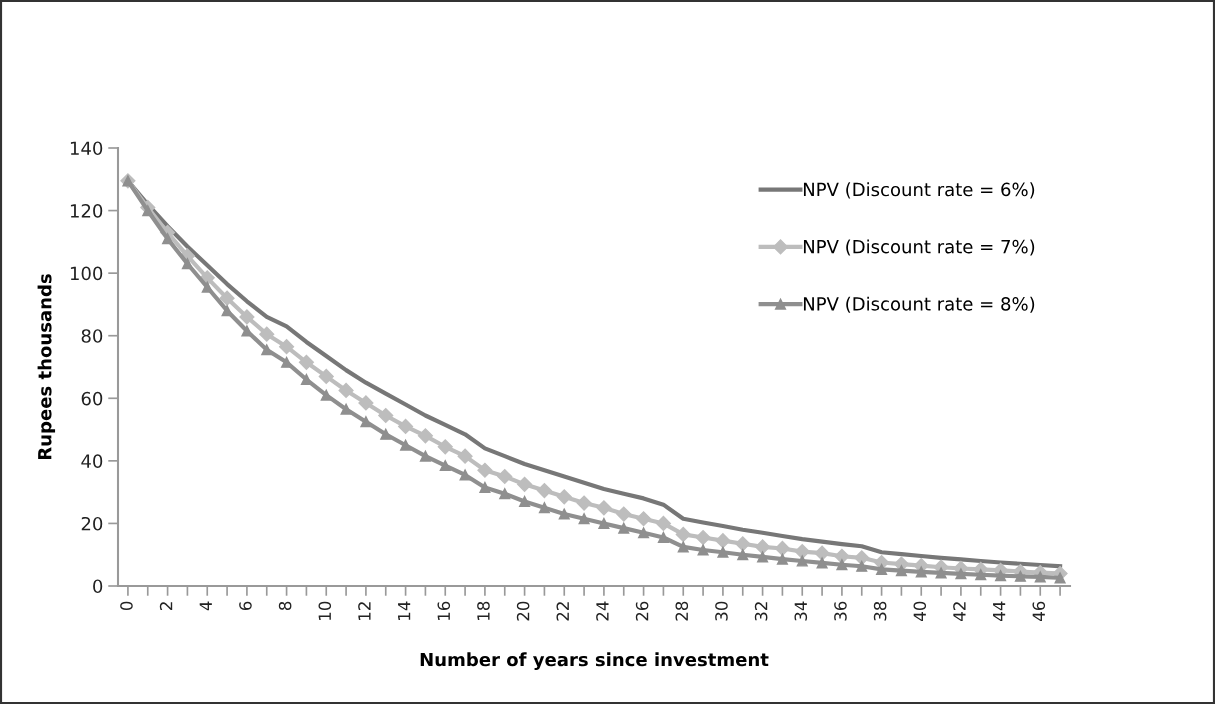 The image size is (1215, 704). What do you see at coordinates (999, 611) in the screenshot?
I see `x-tick-label: 44` at bounding box center [999, 611].